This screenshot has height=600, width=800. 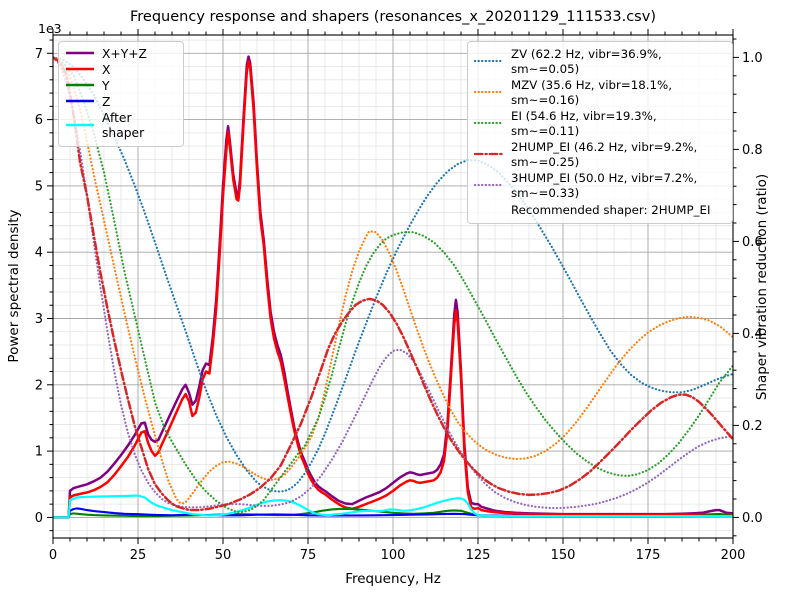 What do you see at coordinates (752, 150) in the screenshot?
I see `y-right-tick-label: 0.8` at bounding box center [752, 150].